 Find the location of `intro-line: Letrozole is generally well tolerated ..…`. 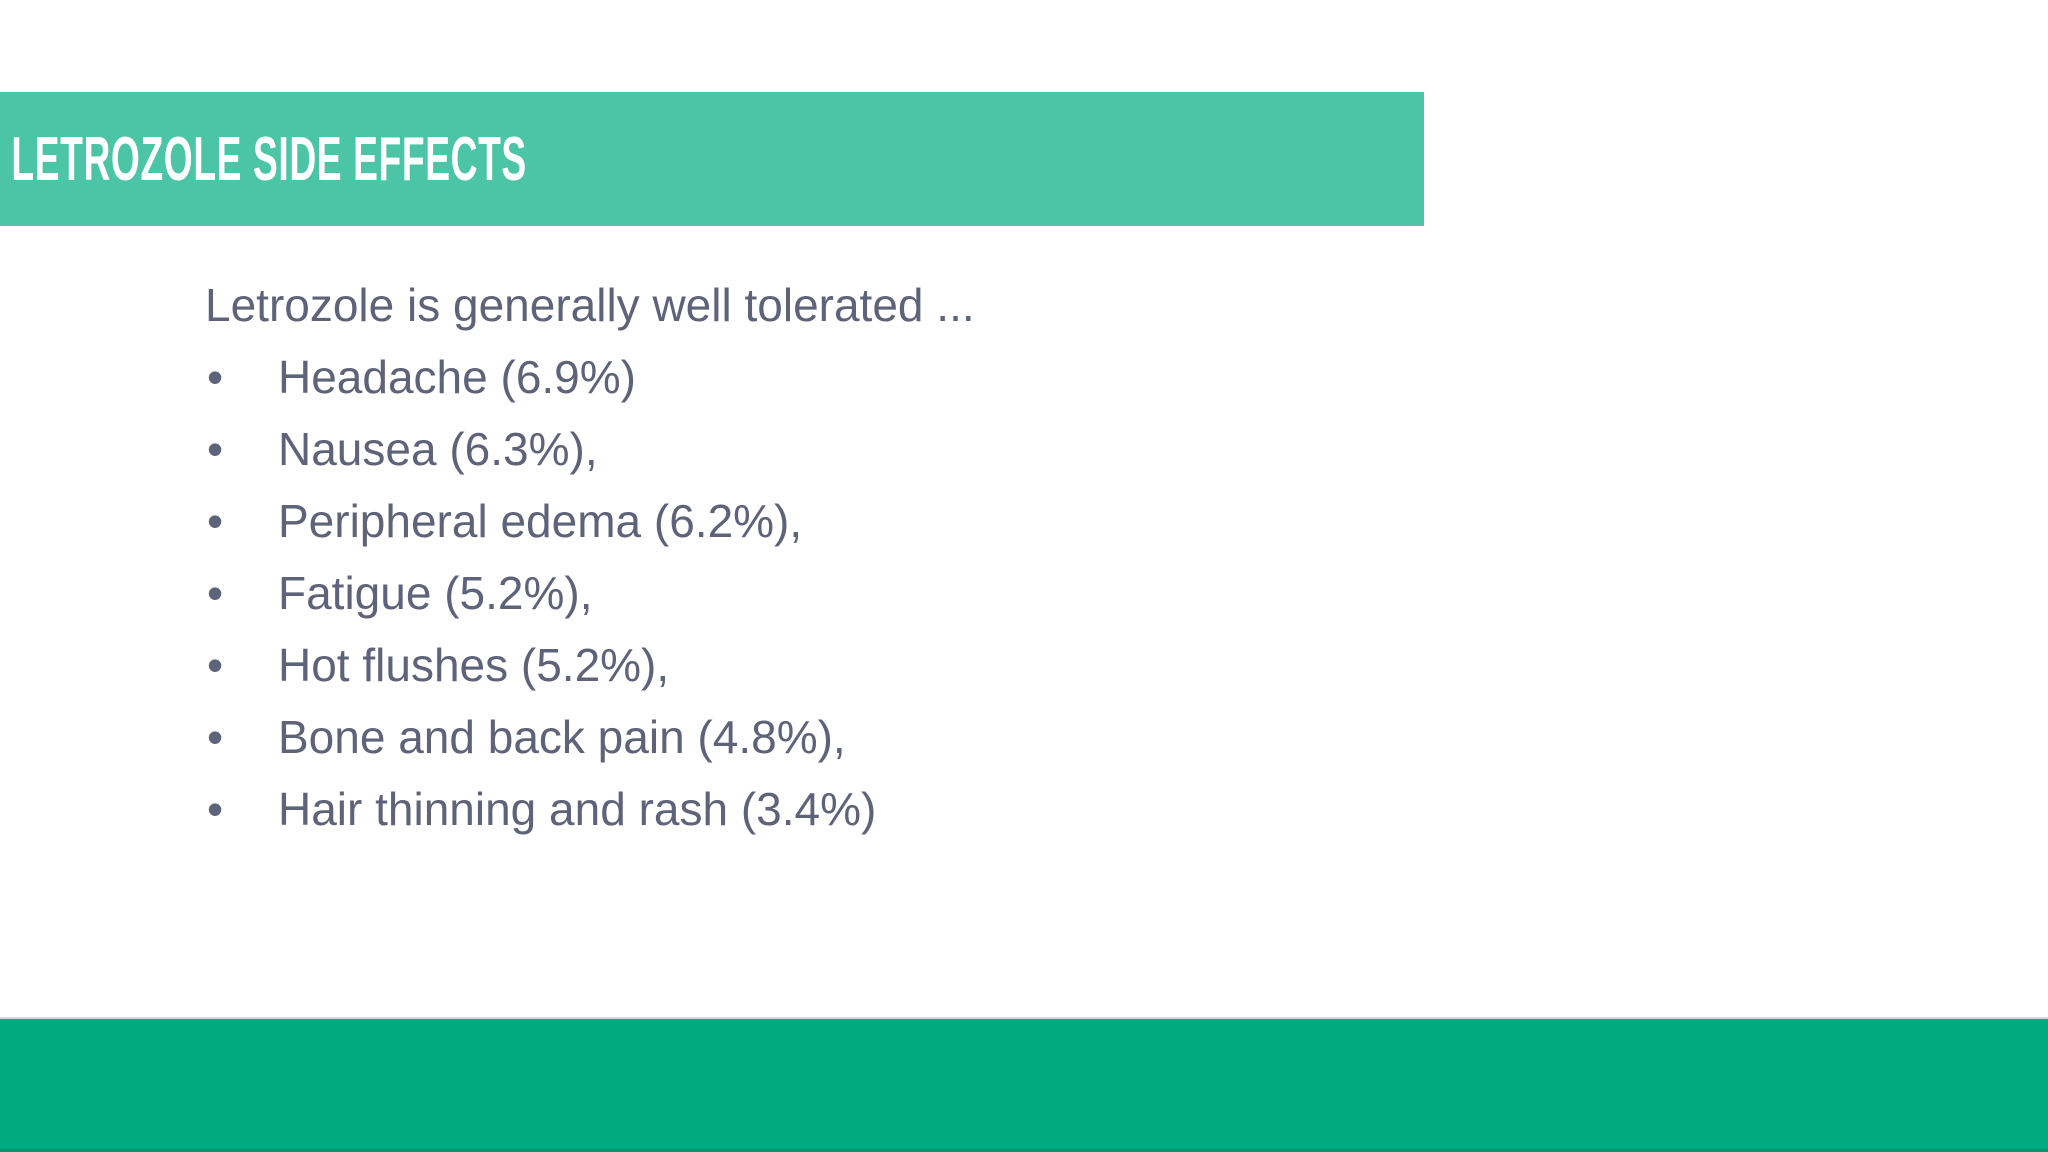

intro-line: Letrozole is generally well tolerated ..… is located at coordinates (590, 305).